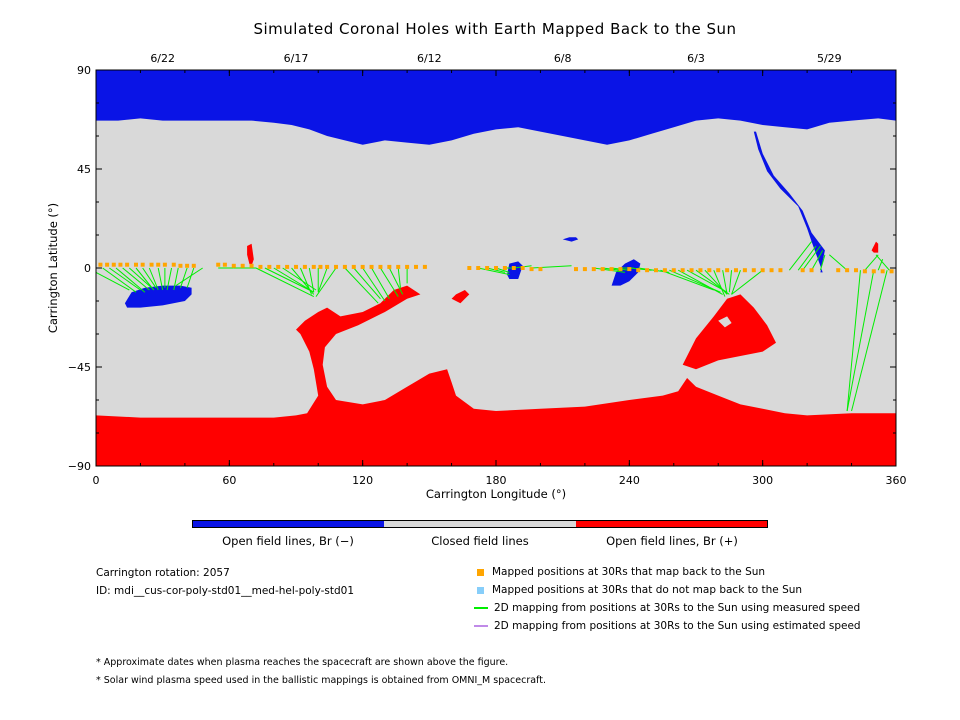  What do you see at coordinates (896, 480) in the screenshot?
I see `x-tick-label: 360` at bounding box center [896, 480].